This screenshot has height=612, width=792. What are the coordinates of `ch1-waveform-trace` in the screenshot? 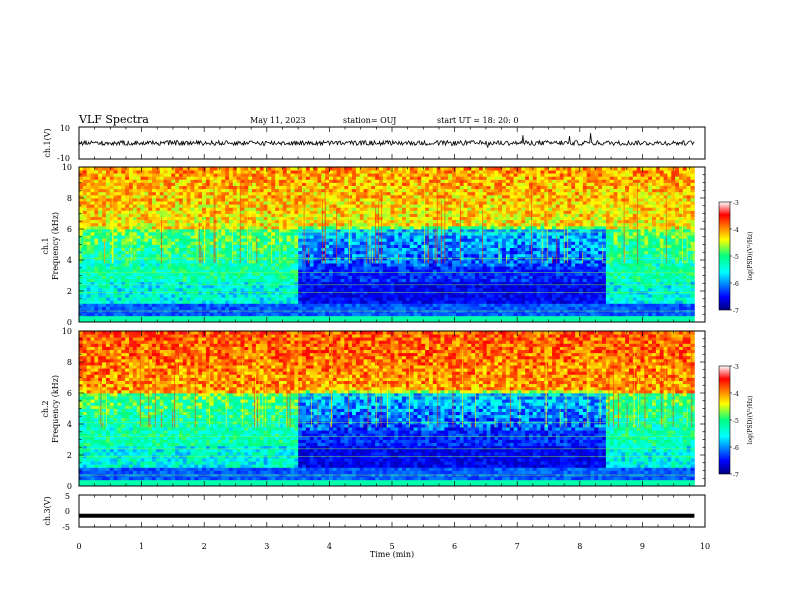 It's located at (386, 140).